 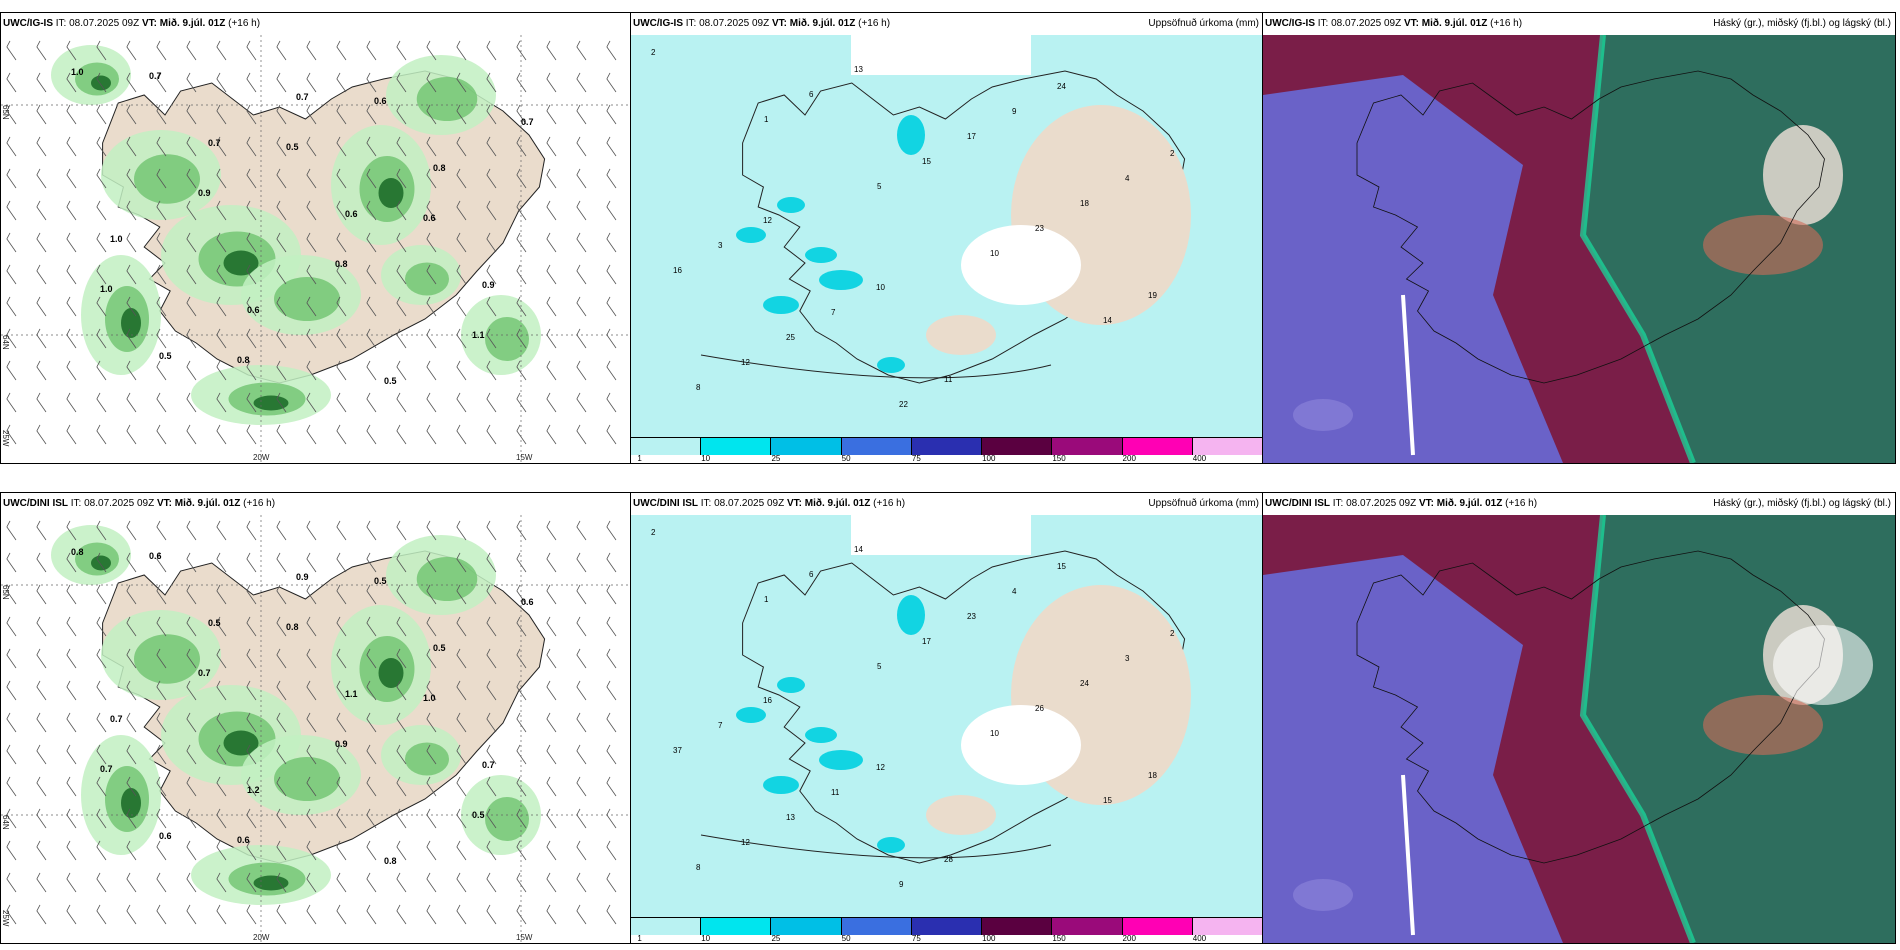 I want to click on accum-value-label: 3, so click(x=720, y=245).